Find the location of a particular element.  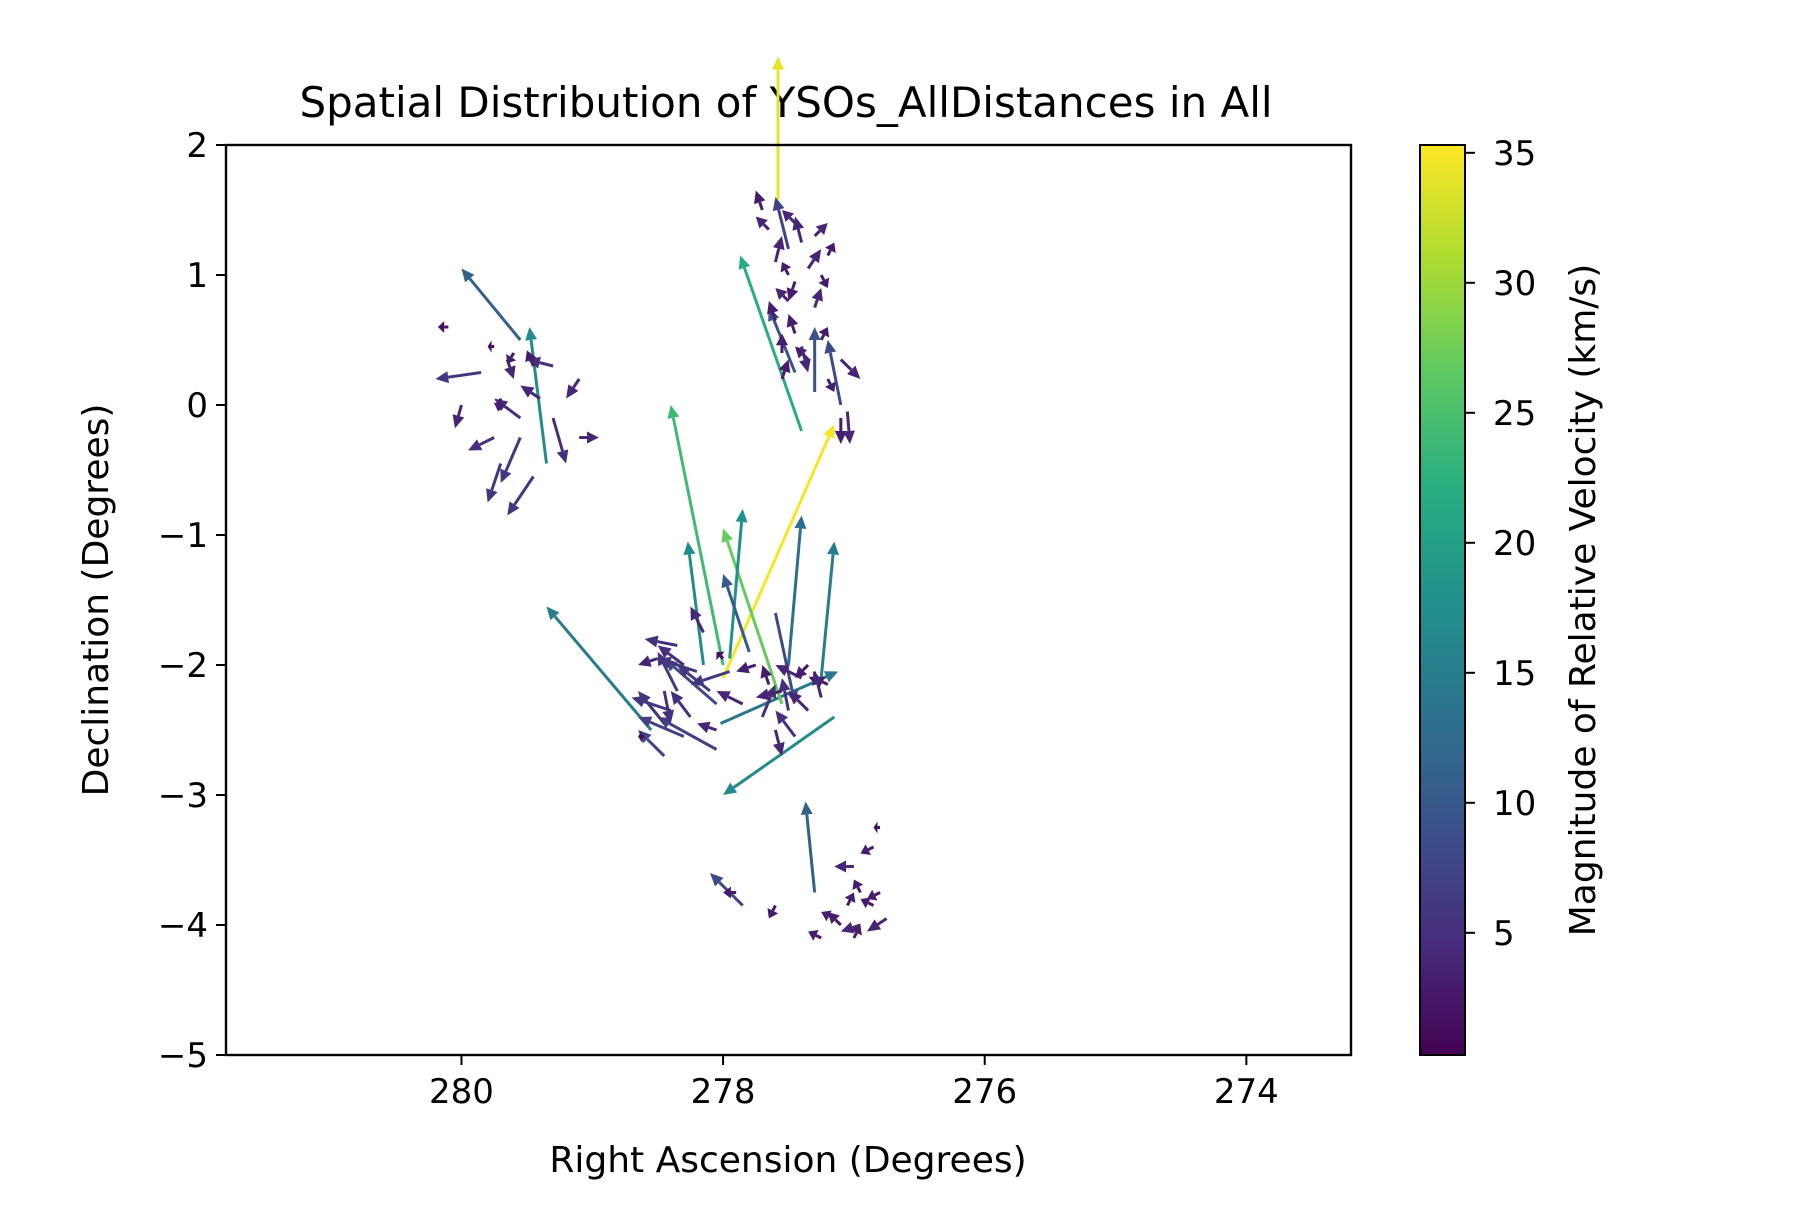

y-tick-label: 1 is located at coordinates (197, 276).